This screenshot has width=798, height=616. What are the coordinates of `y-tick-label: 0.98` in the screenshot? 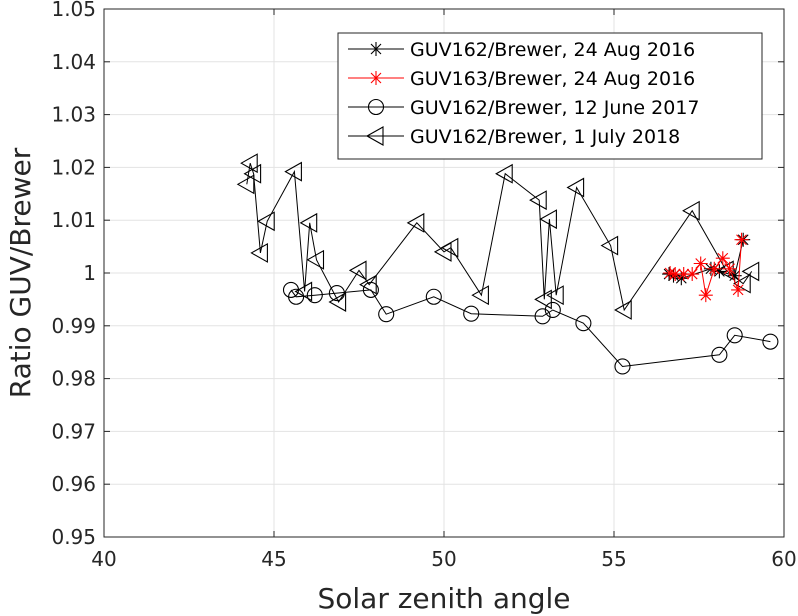 It's located at (73, 379).